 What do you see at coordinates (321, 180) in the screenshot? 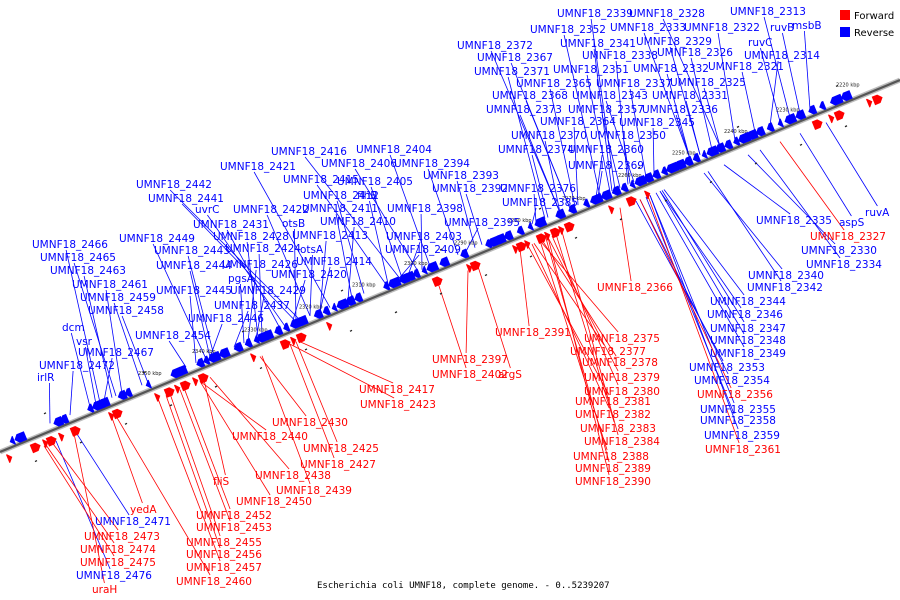
I see `reverse-gene-label: UMNF18_2415` at bounding box center [321, 180].